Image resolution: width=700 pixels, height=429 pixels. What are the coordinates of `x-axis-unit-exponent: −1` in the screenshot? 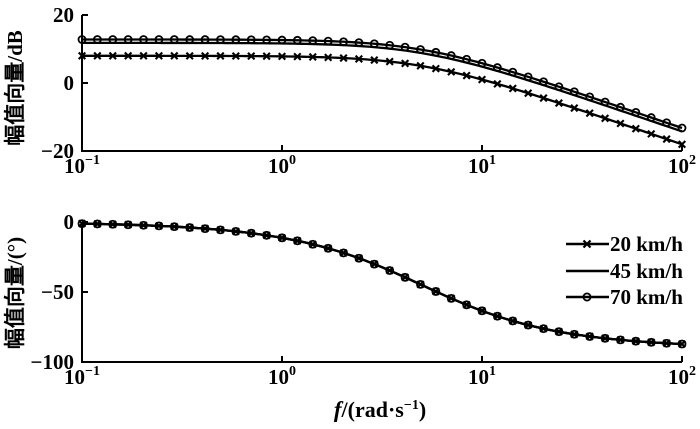 It's located at (411, 405).